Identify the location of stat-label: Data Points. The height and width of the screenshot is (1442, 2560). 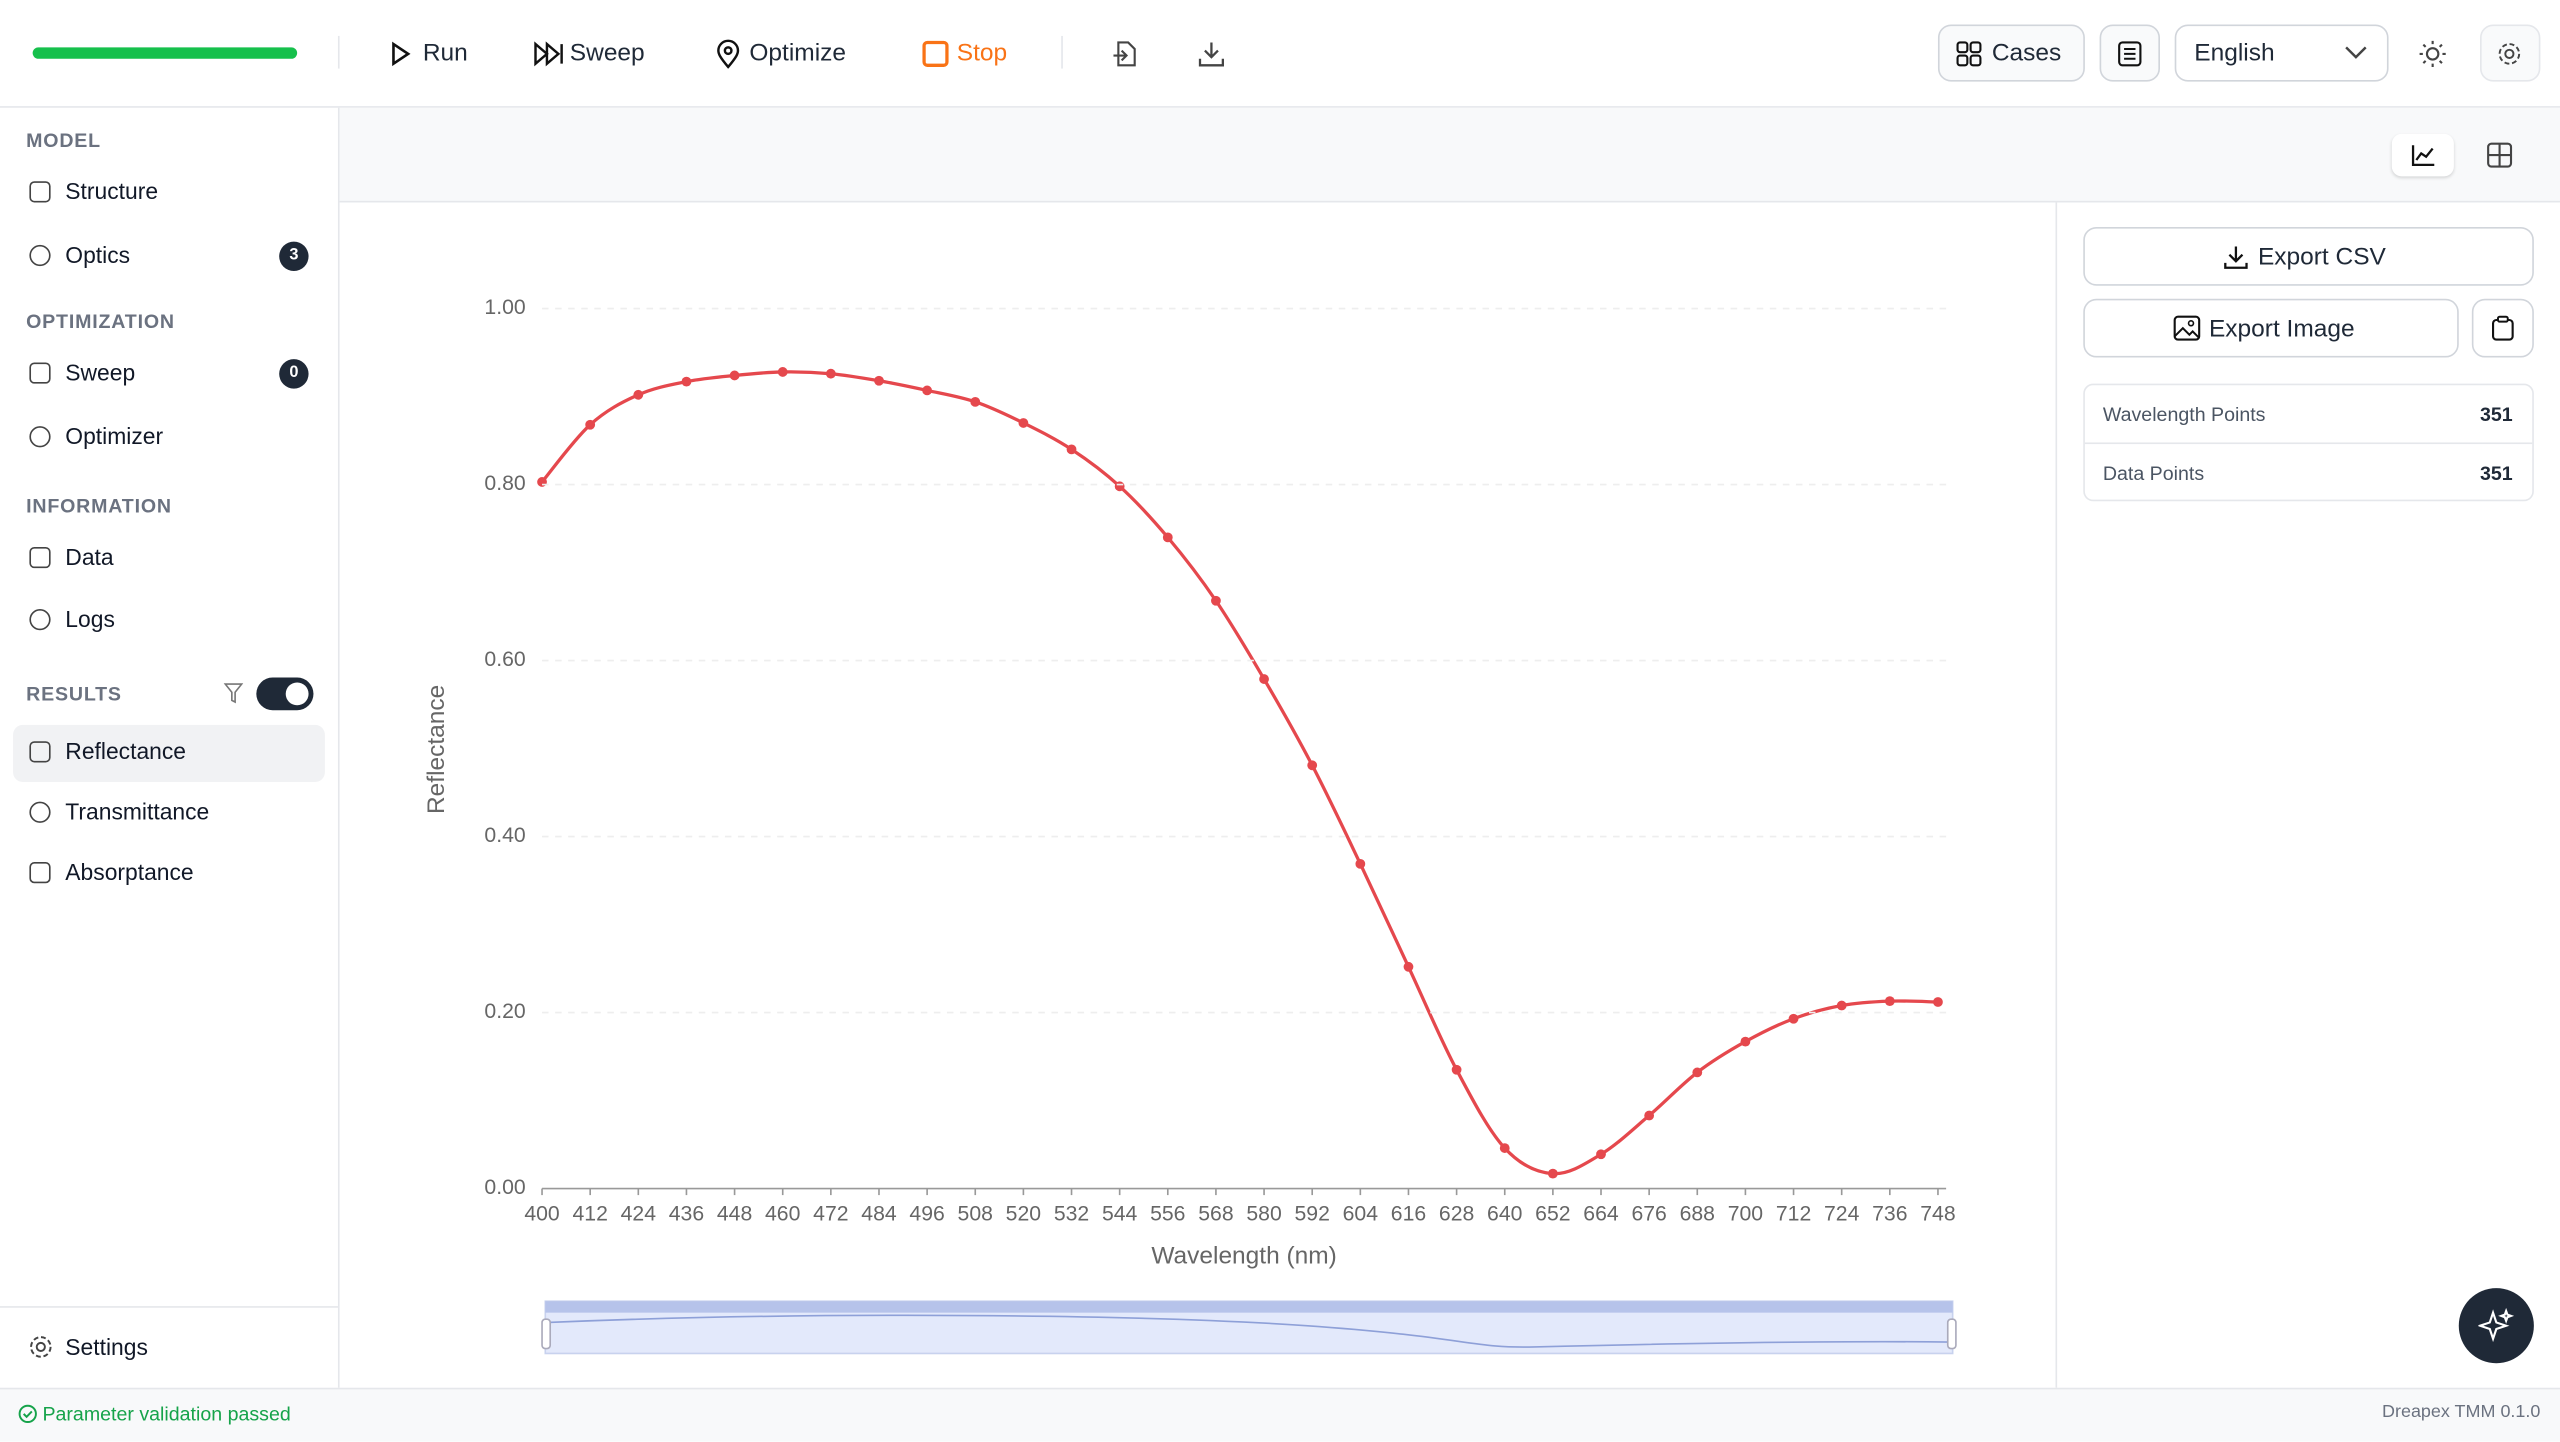
(2153, 473).